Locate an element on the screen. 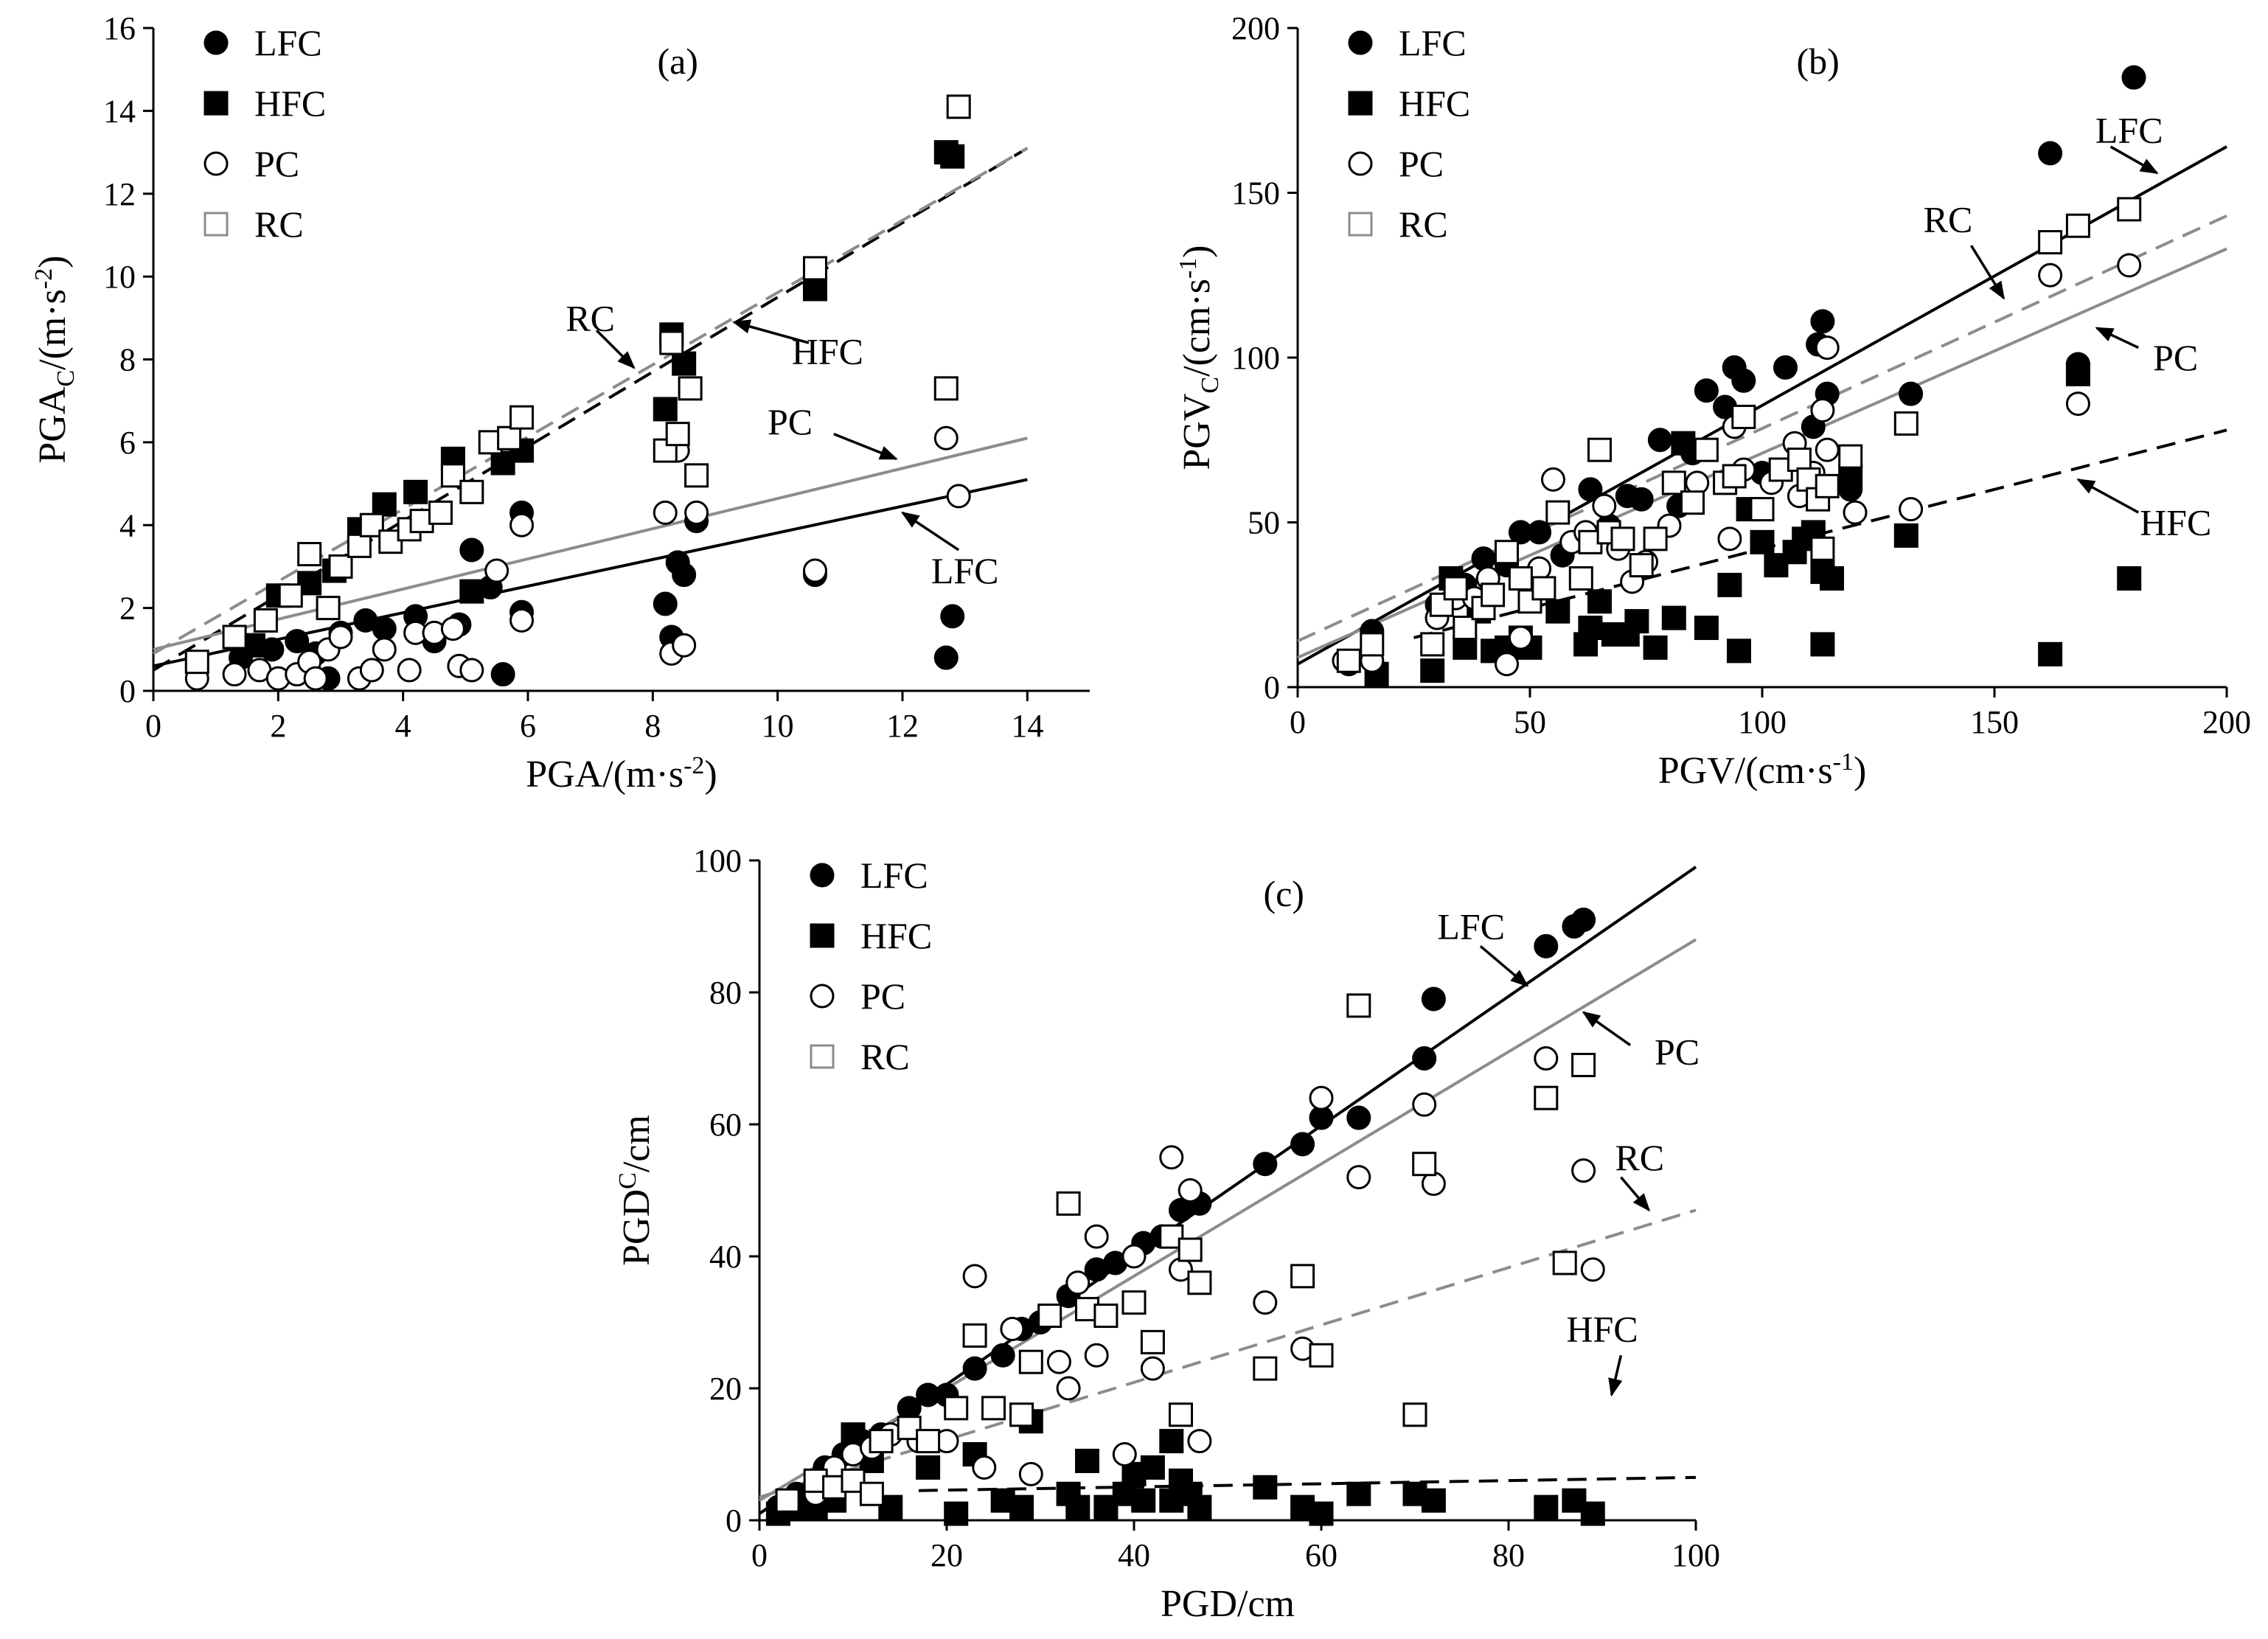 This screenshot has width=2268, height=1639. fit-line-hfc is located at coordinates (590, 409).